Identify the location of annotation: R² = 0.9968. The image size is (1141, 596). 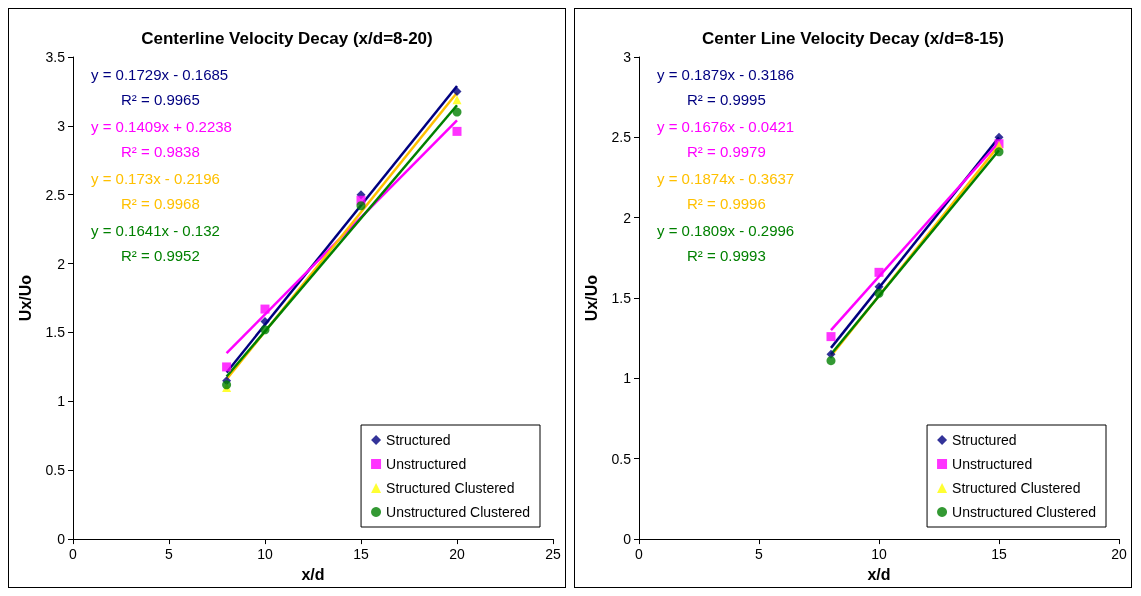
(160, 203).